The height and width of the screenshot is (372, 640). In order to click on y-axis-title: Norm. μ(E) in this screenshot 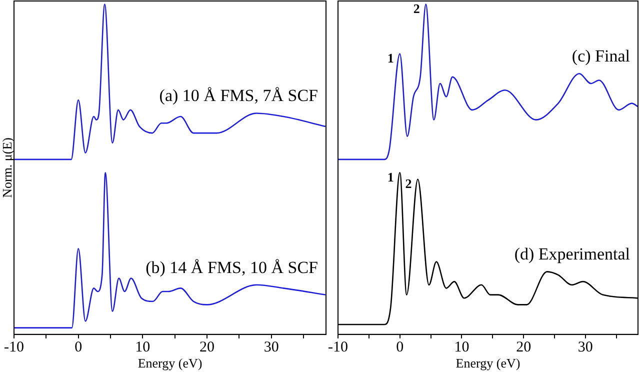, I will do `click(7, 167)`.